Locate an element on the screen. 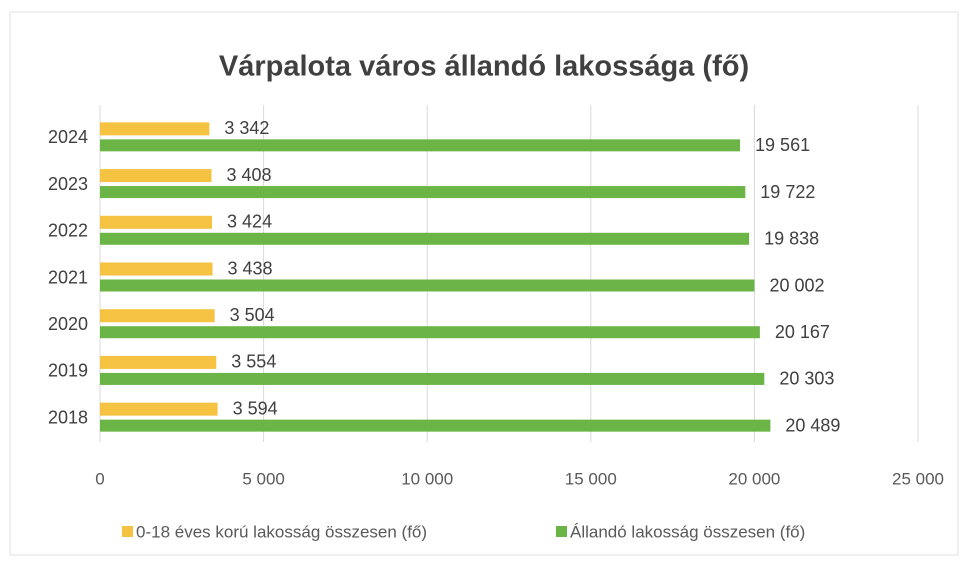 The width and height of the screenshot is (968, 565). y-tick-label: 2022 is located at coordinates (68, 231).